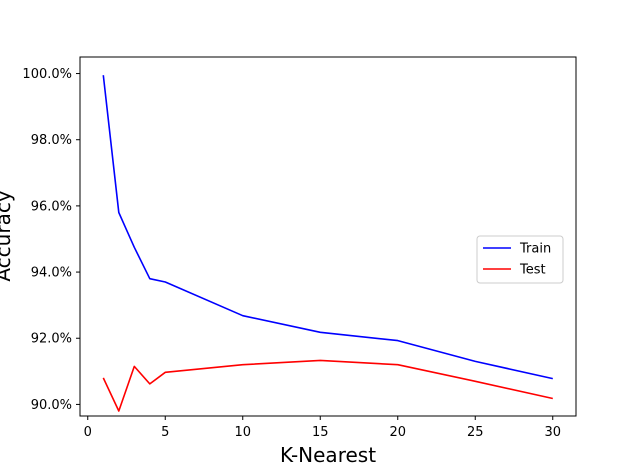  What do you see at coordinates (242, 432) in the screenshot?
I see `x-tick-label: 10` at bounding box center [242, 432].